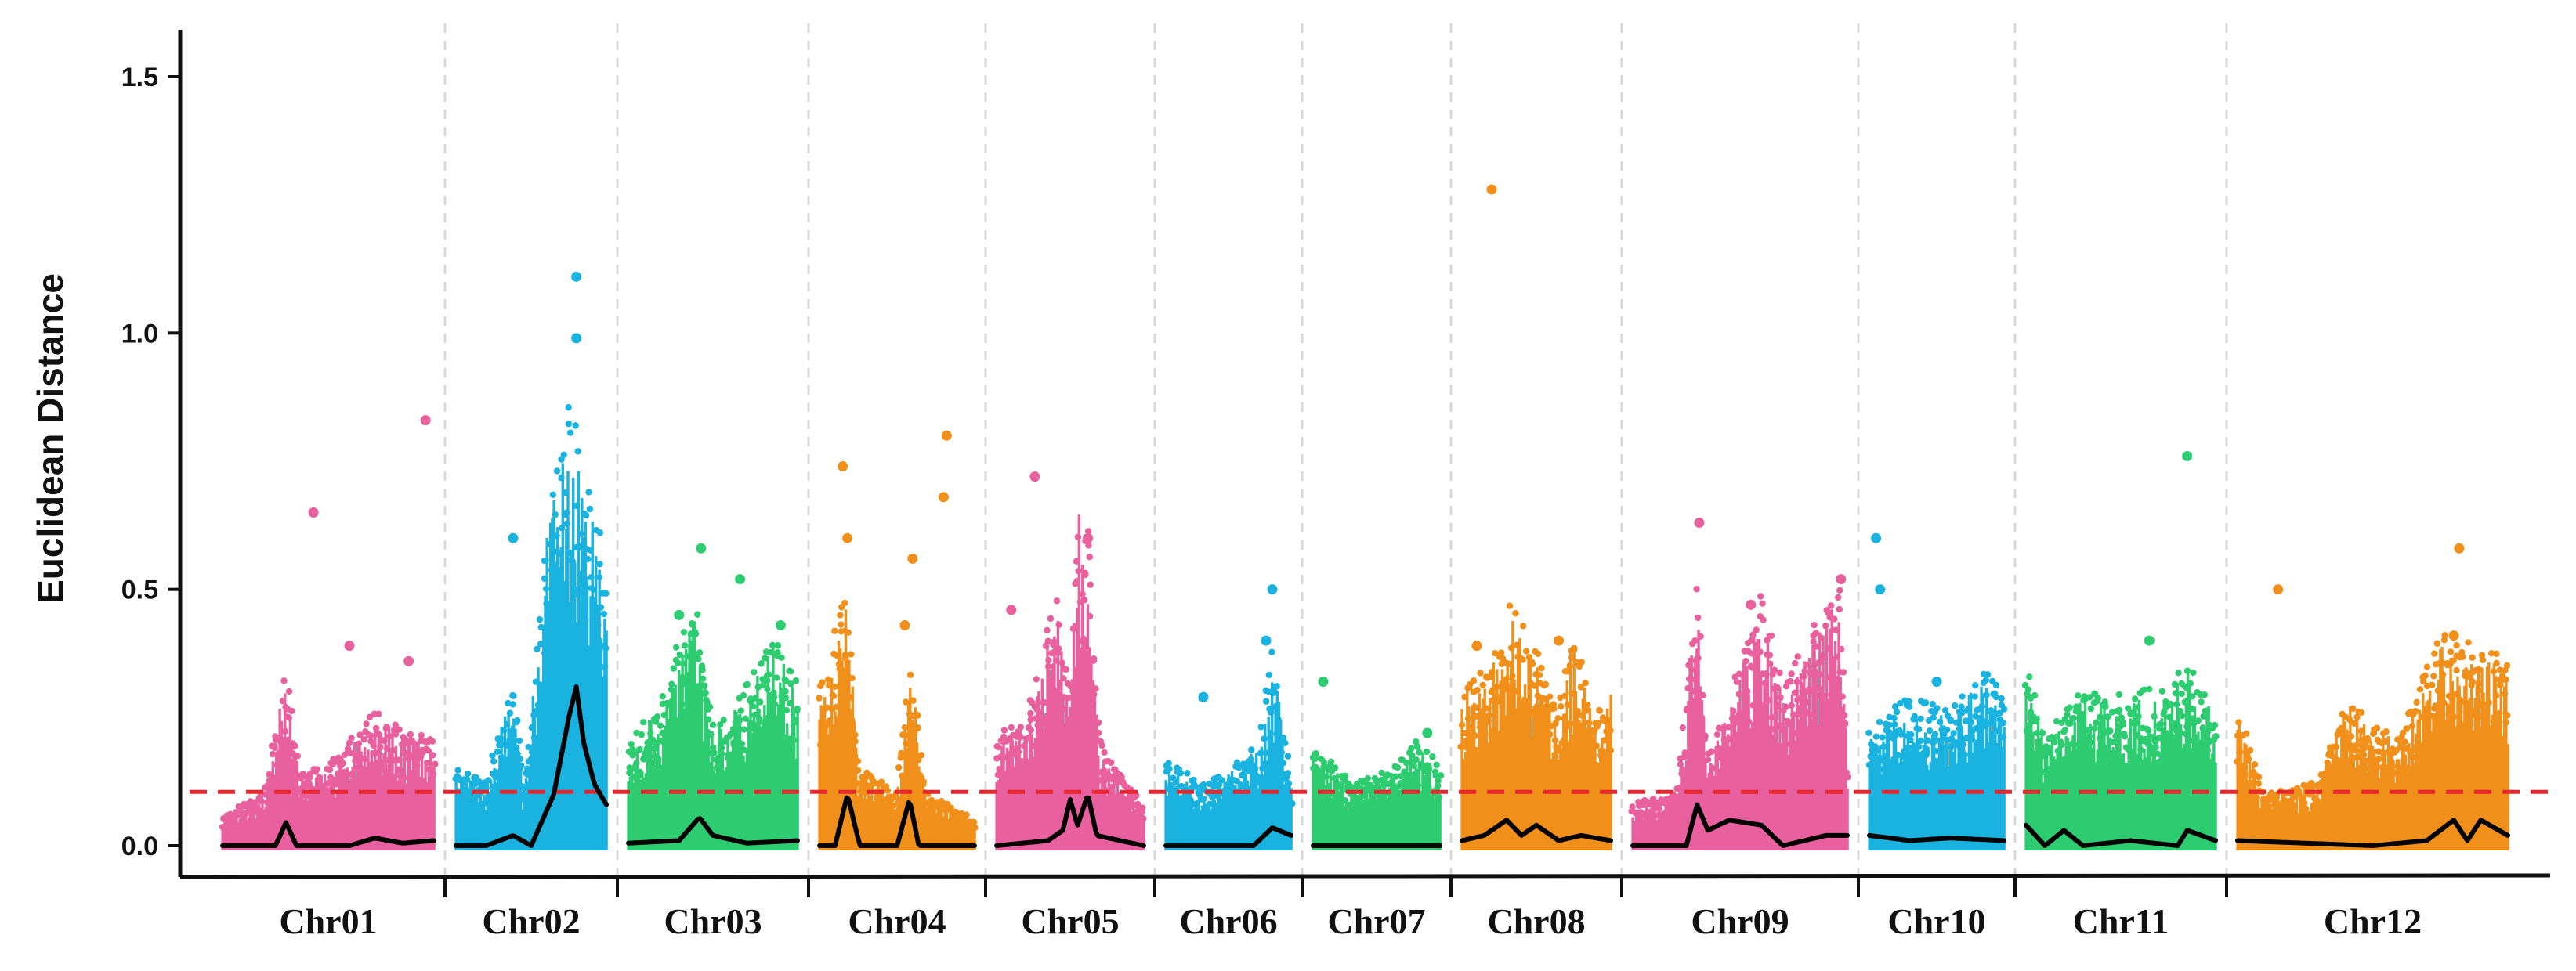 The width and height of the screenshot is (2576, 971). Describe the element at coordinates (1365, 876) in the screenshot. I see `x-axis-line` at that location.